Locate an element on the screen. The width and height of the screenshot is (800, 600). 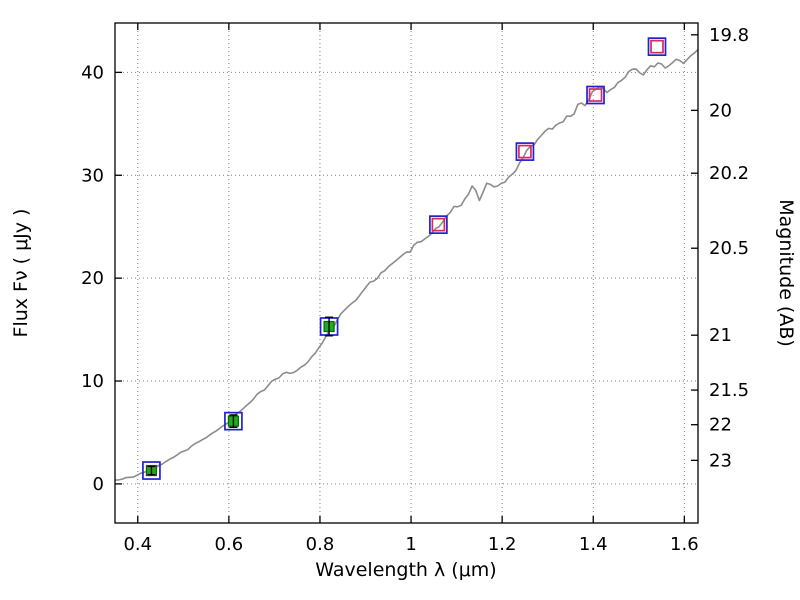
magnitude-tick-label: 21.5 is located at coordinates (729, 390).